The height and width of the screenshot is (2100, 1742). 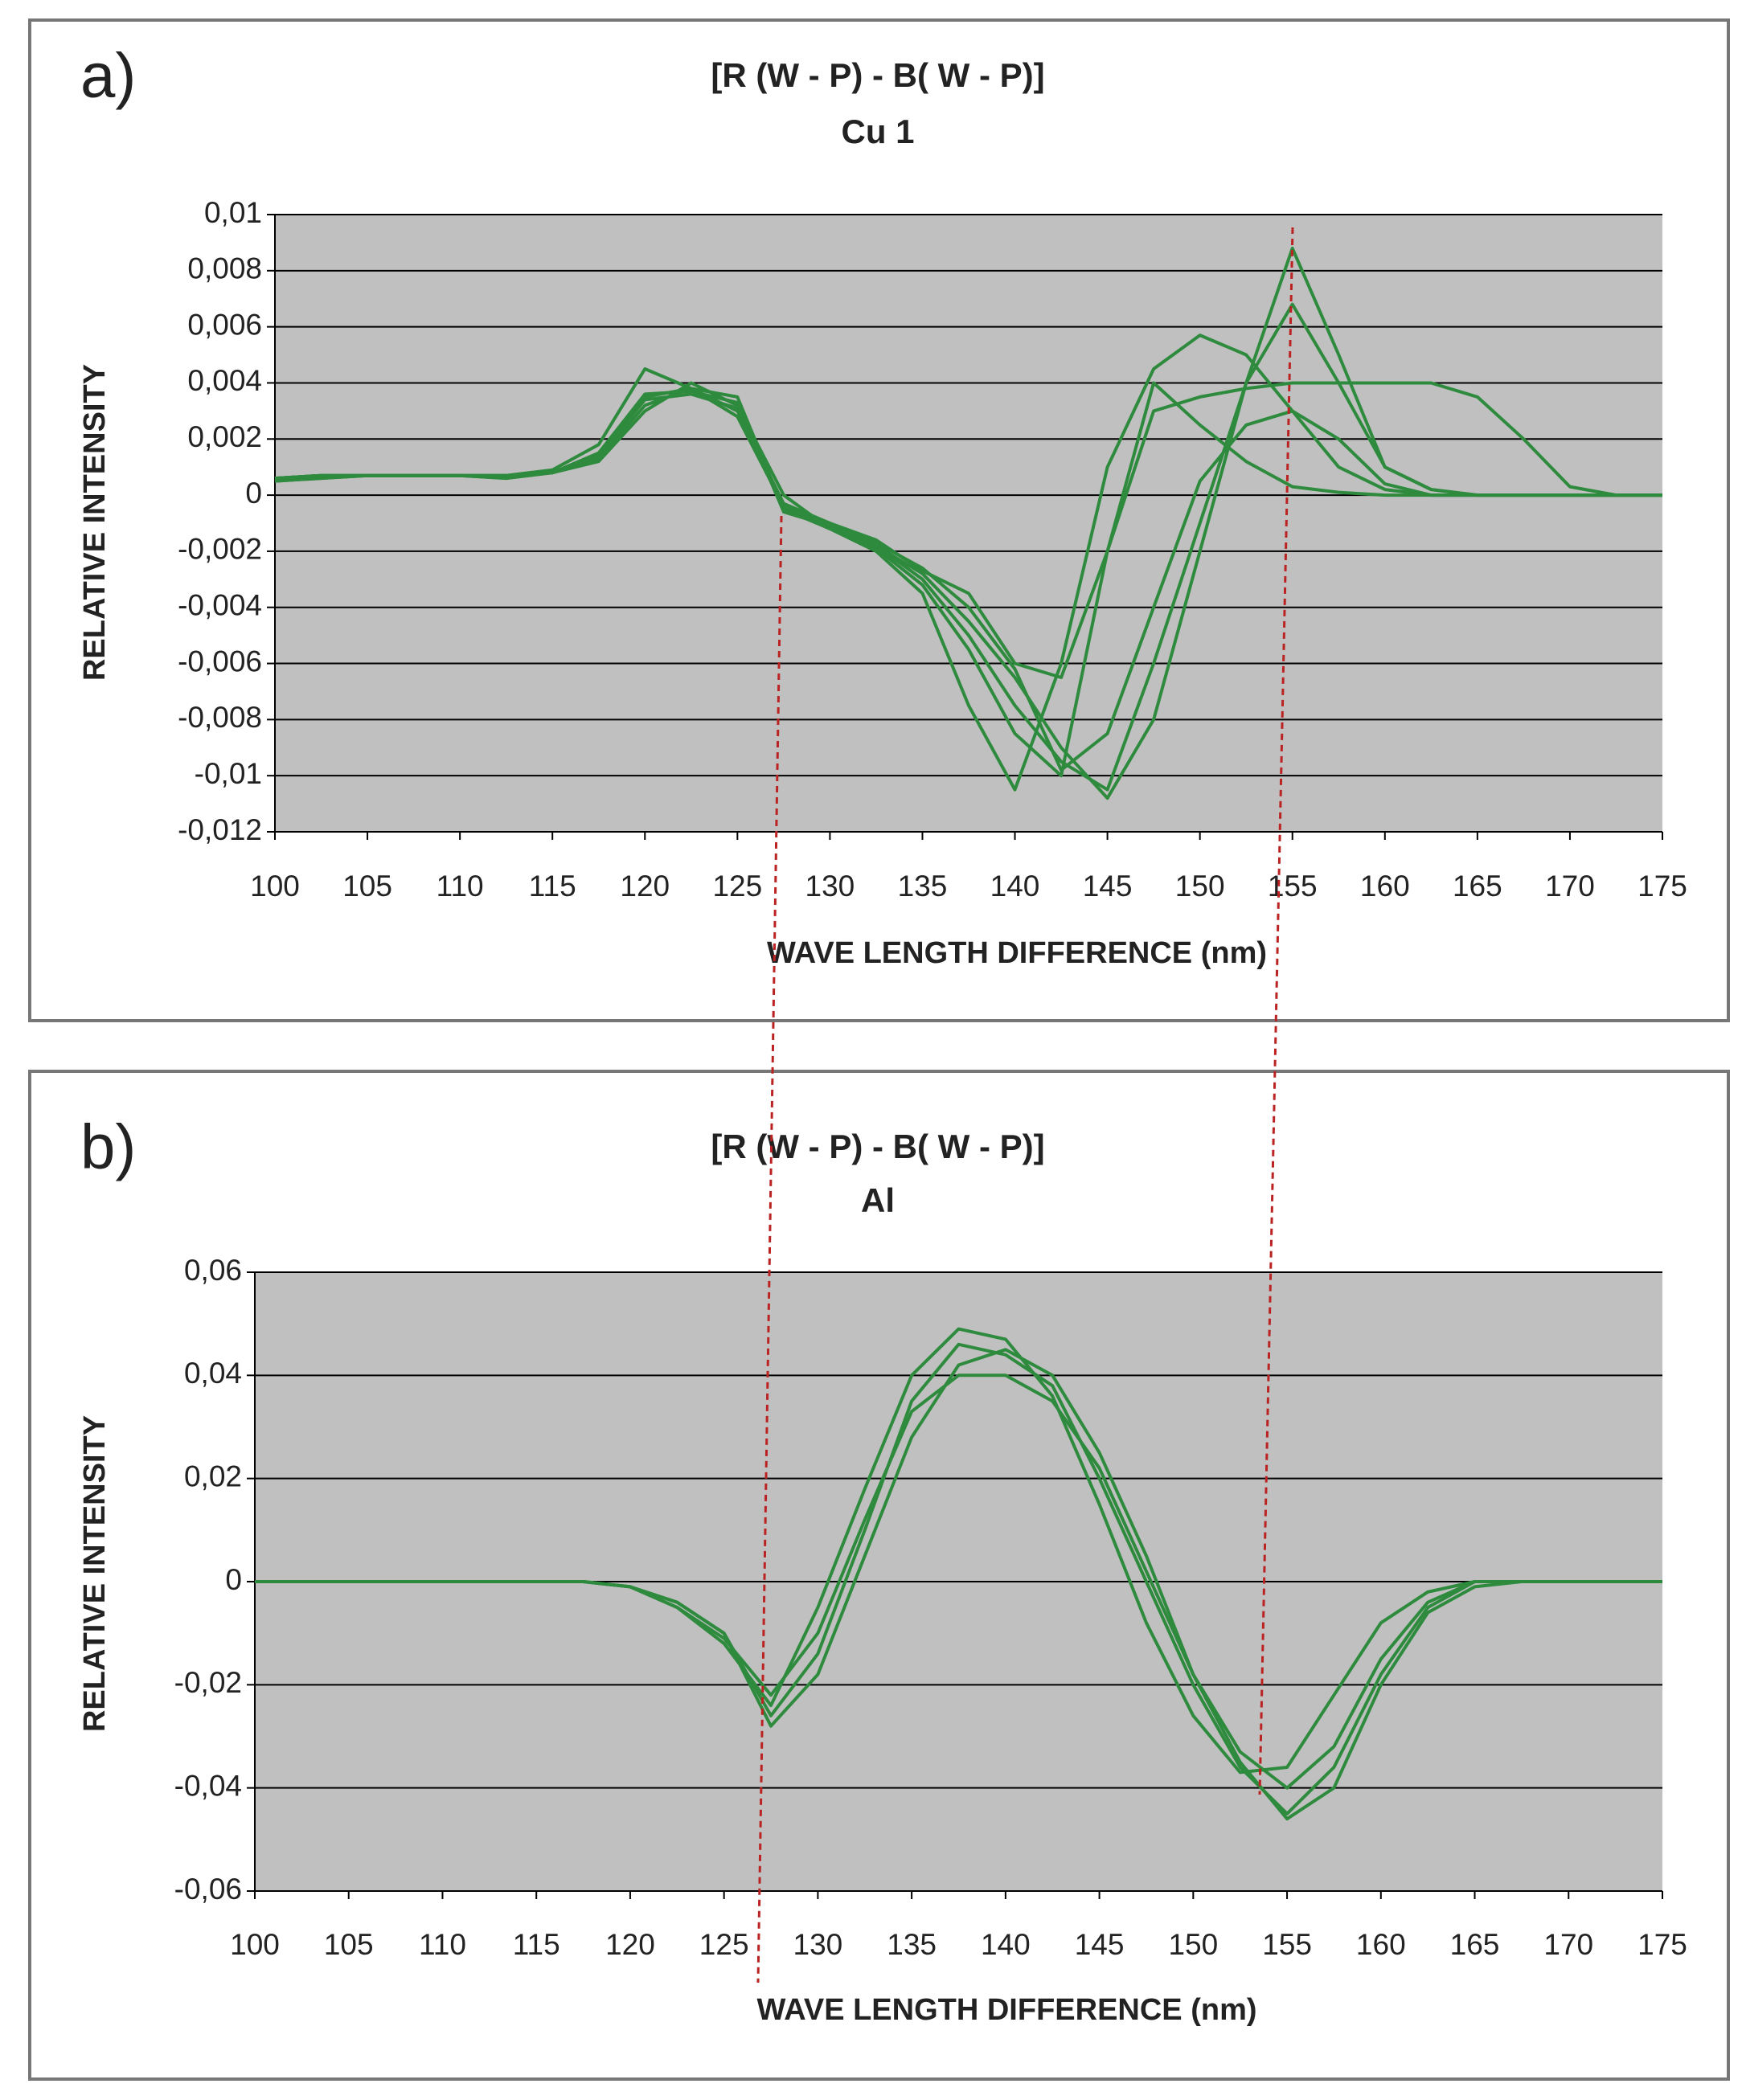 I want to click on y-tick-label: -0,06, so click(x=208, y=1889).